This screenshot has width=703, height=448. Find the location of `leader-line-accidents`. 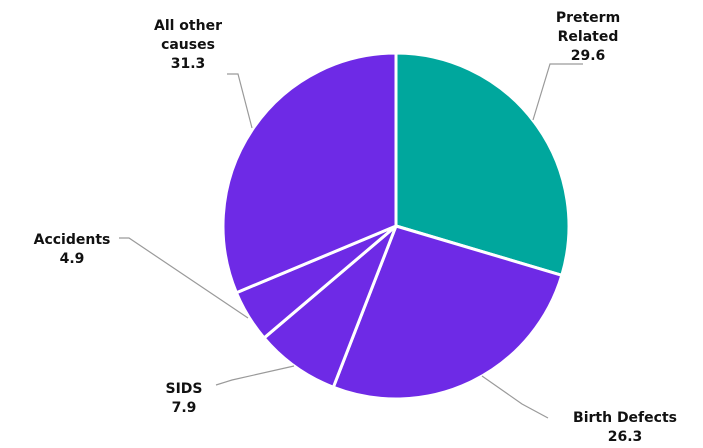

leader-line-accidents is located at coordinates (184, 278).